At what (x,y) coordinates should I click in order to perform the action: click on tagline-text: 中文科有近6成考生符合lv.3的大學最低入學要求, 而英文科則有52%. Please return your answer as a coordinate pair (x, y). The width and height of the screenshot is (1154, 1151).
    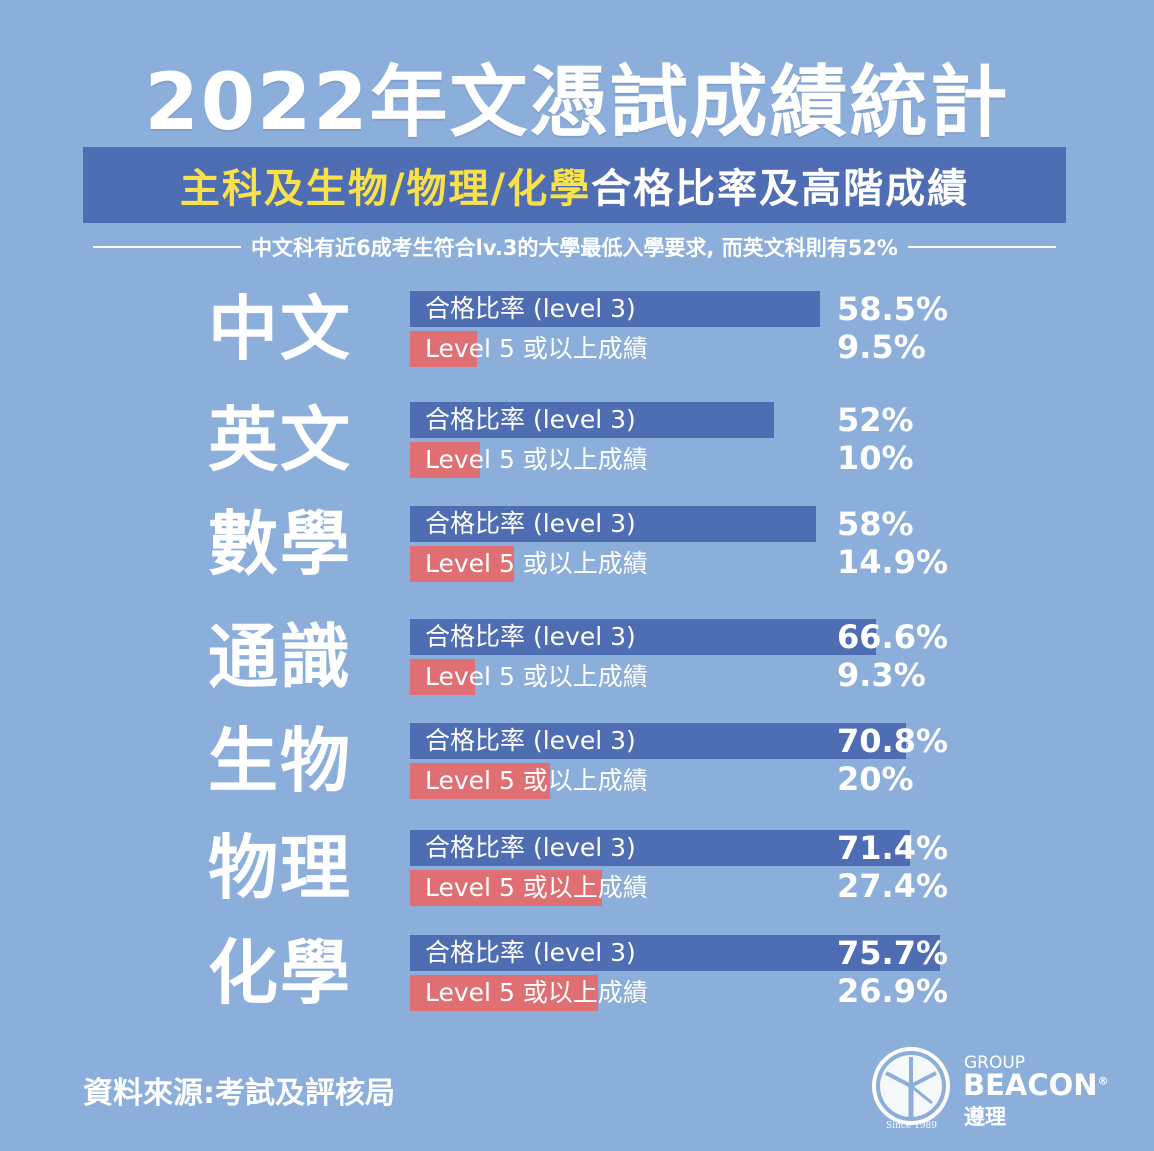
    Looking at the image, I should click on (574, 248).